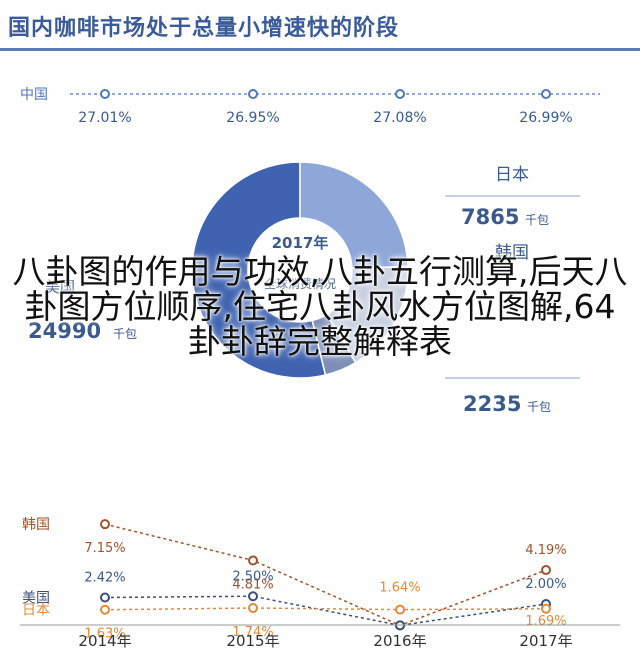 The width and height of the screenshot is (640, 667). What do you see at coordinates (399, 588) in the screenshot?
I see `data-label-日本: 1.64%` at bounding box center [399, 588].